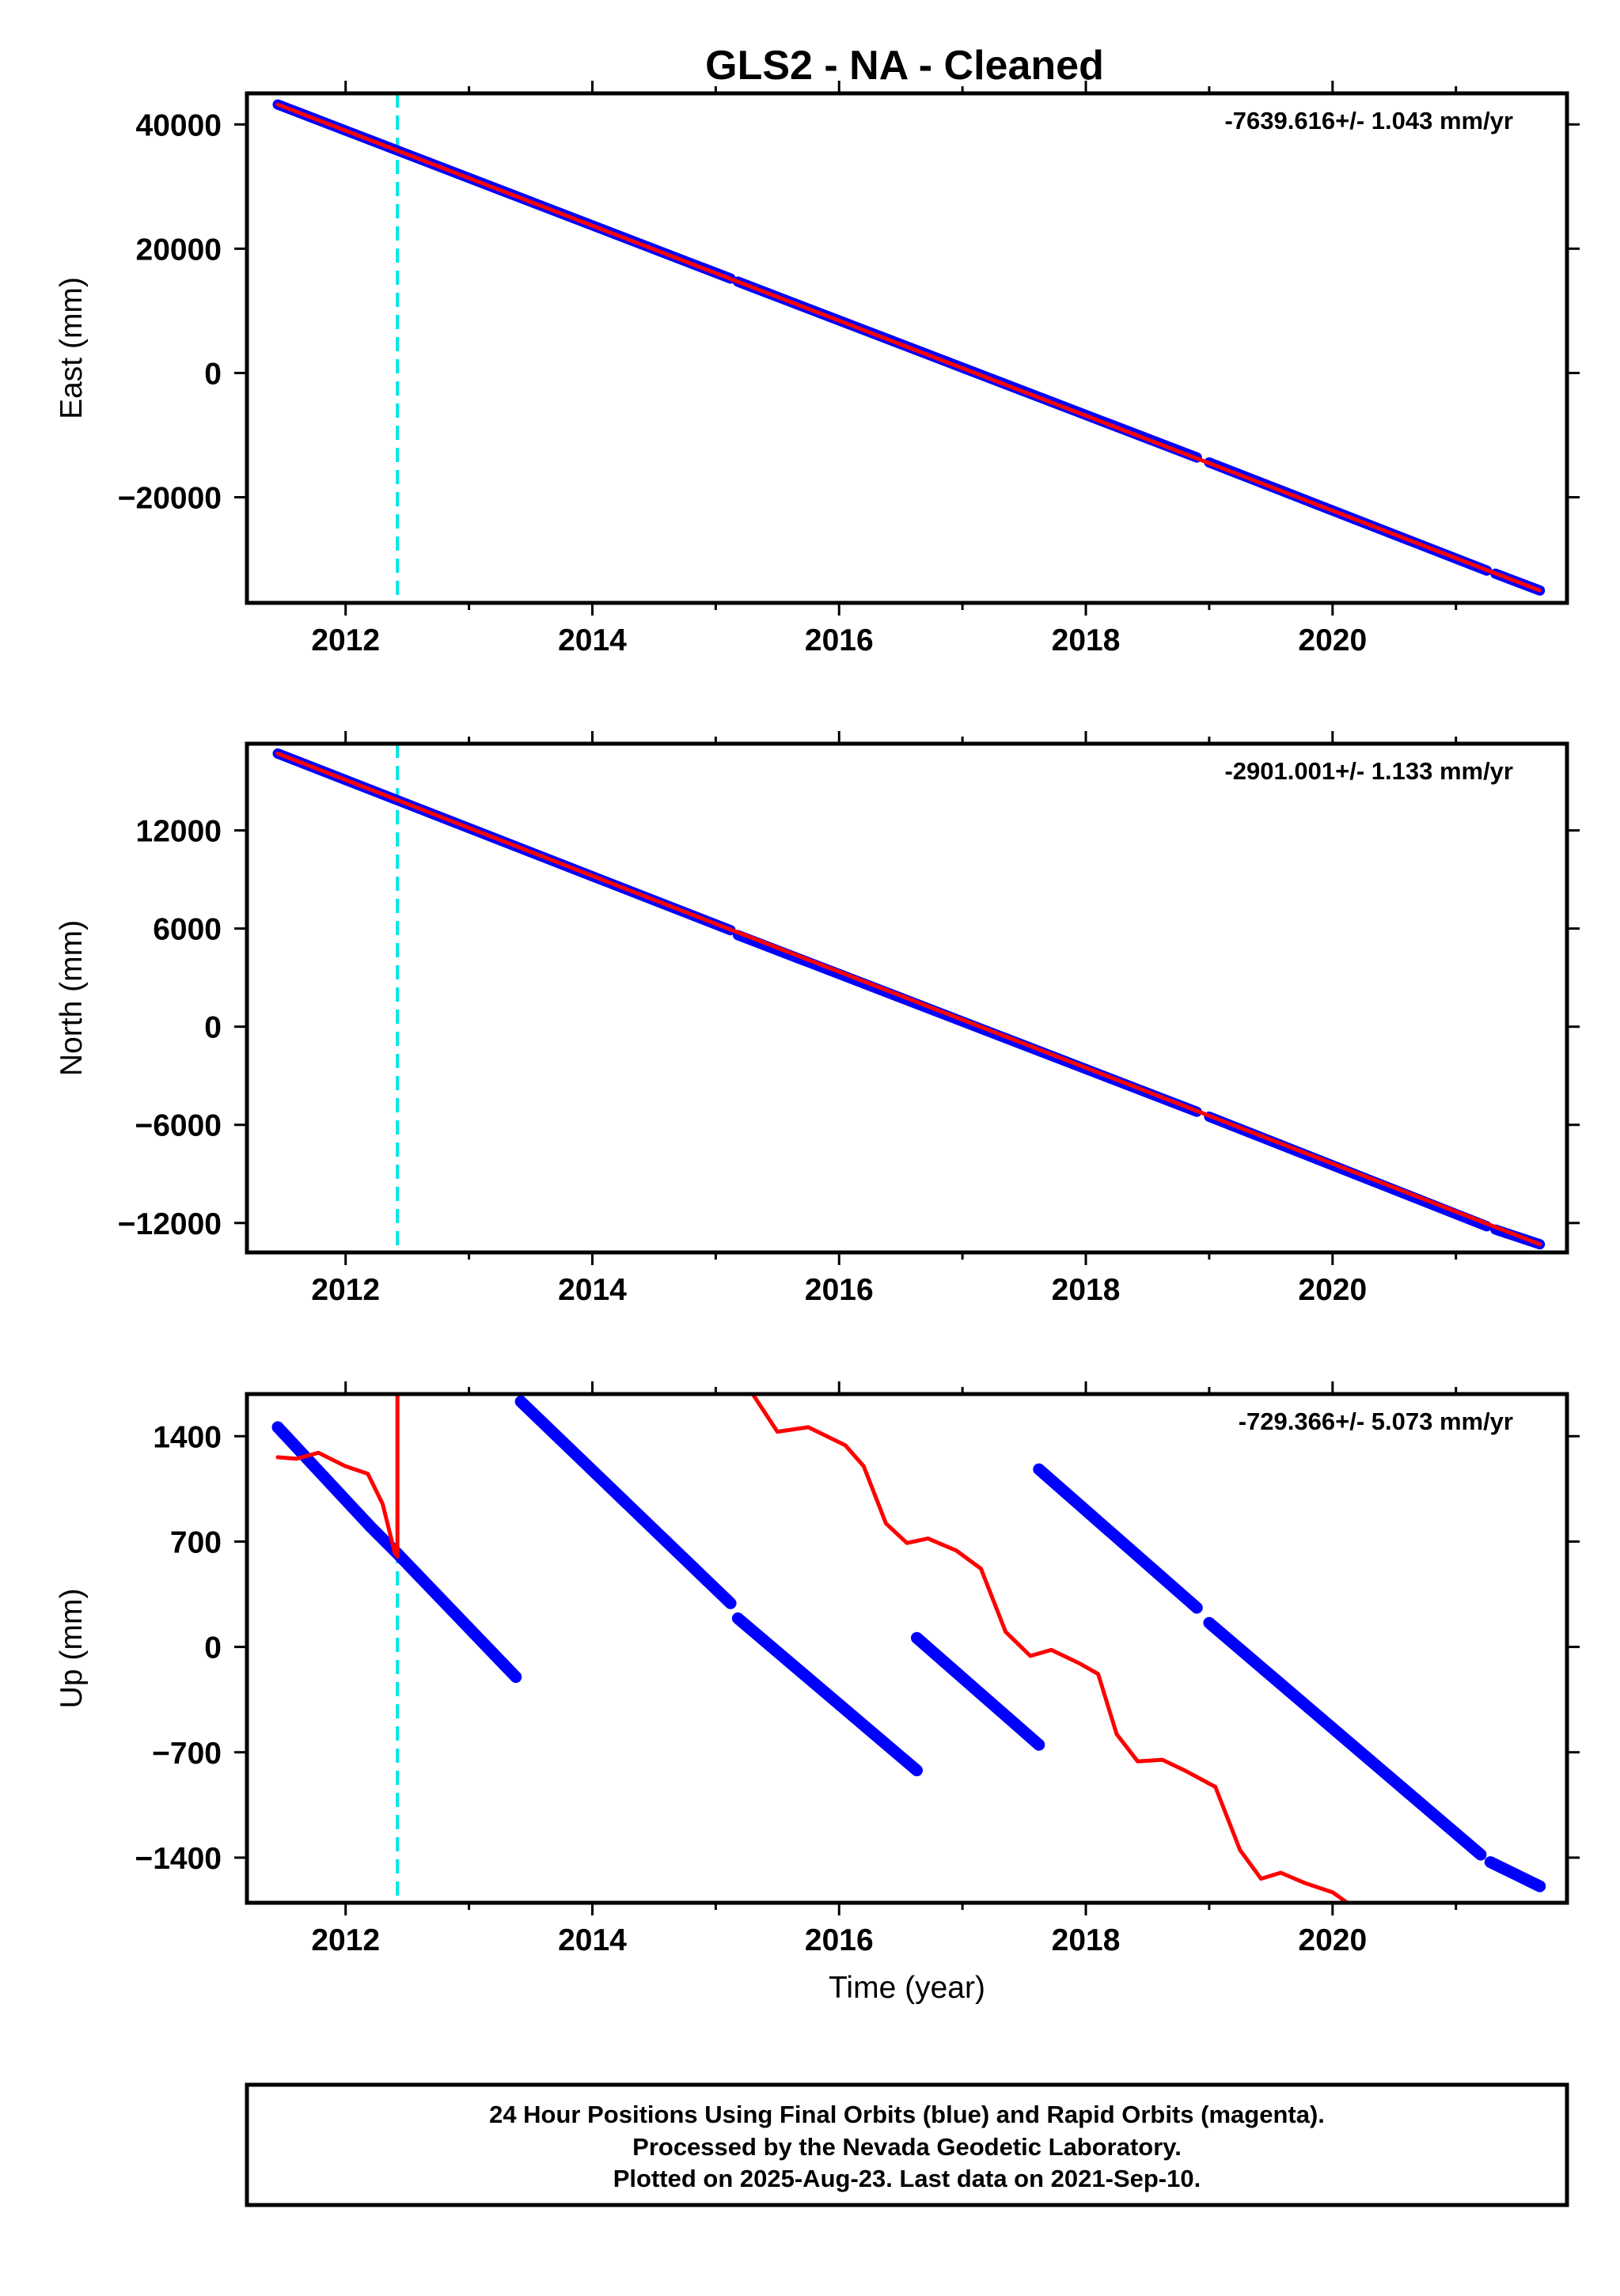  What do you see at coordinates (179, 125) in the screenshot?
I see `y-tick-label: 40000` at bounding box center [179, 125].